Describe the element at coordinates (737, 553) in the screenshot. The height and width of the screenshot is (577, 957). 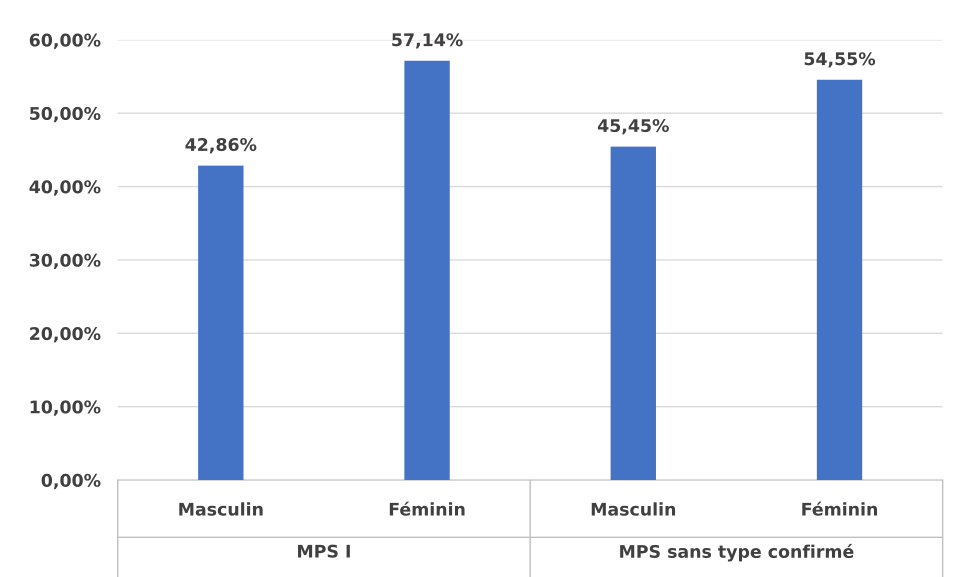
I see `text: MPS sans type confirmé` at that location.